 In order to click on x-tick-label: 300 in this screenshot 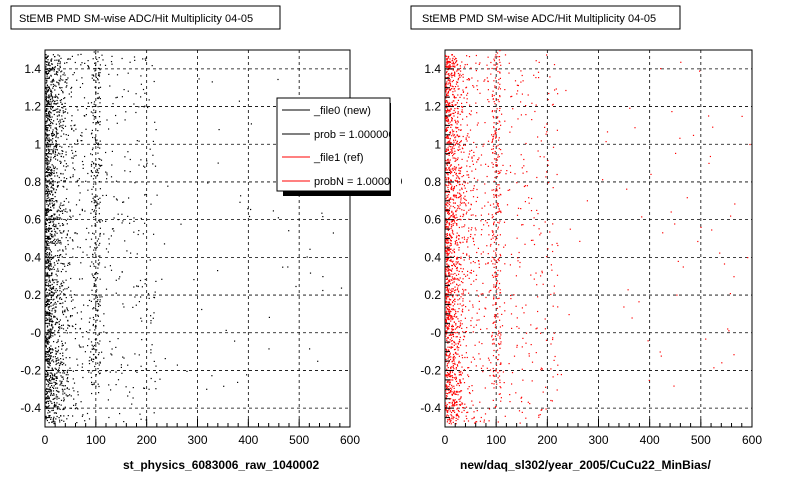, I will do `click(197, 440)`.